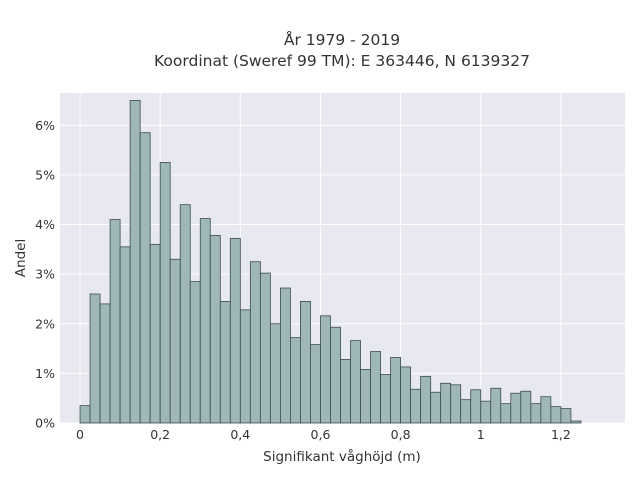 Image resolution: width=640 pixels, height=480 pixels. Describe the element at coordinates (561, 434) in the screenshot. I see `x-tick-label: 1,2` at that location.